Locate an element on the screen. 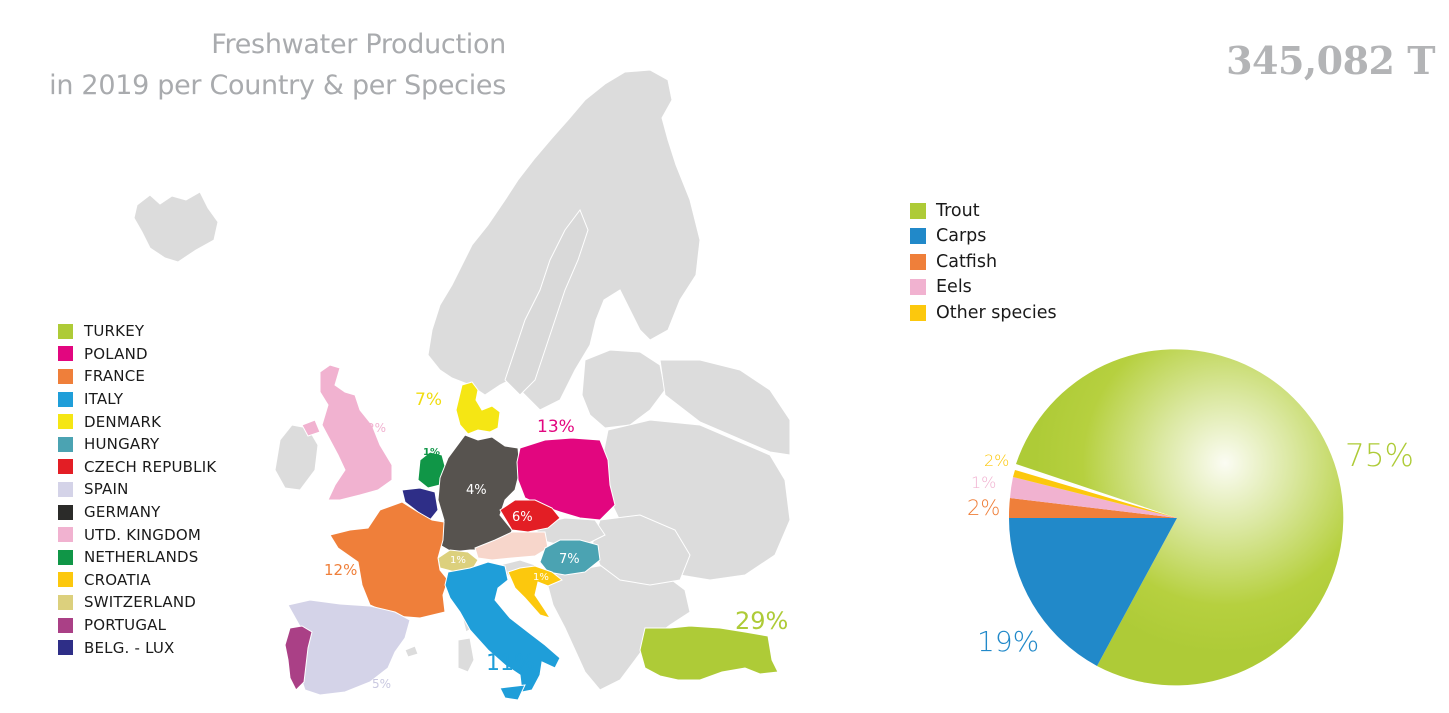 The image size is (1449, 713). label-spain: 5% is located at coordinates (381, 684).